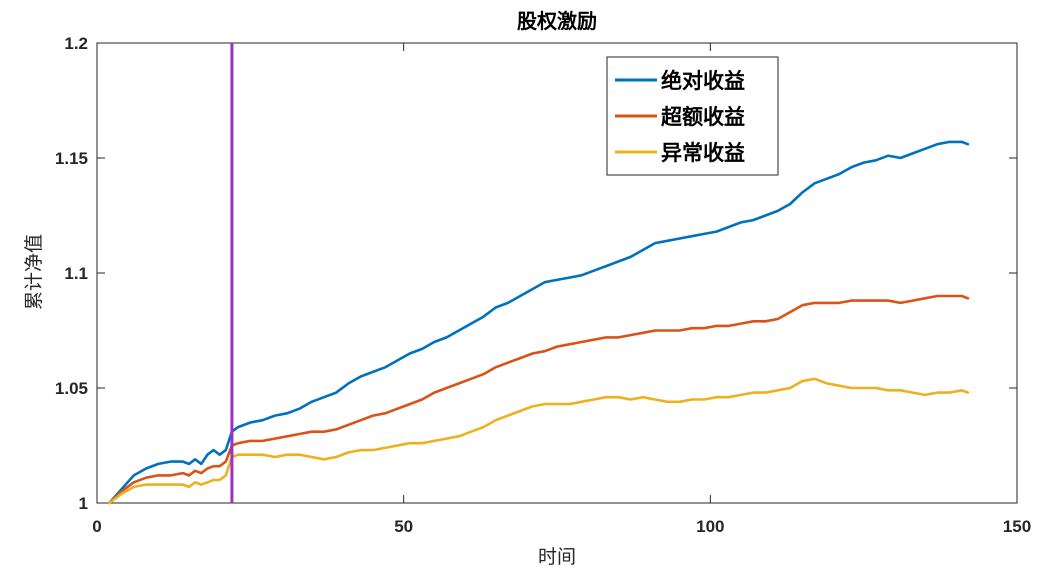  Describe the element at coordinates (557, 557) in the screenshot. I see `x-axis-label: 时间` at that location.